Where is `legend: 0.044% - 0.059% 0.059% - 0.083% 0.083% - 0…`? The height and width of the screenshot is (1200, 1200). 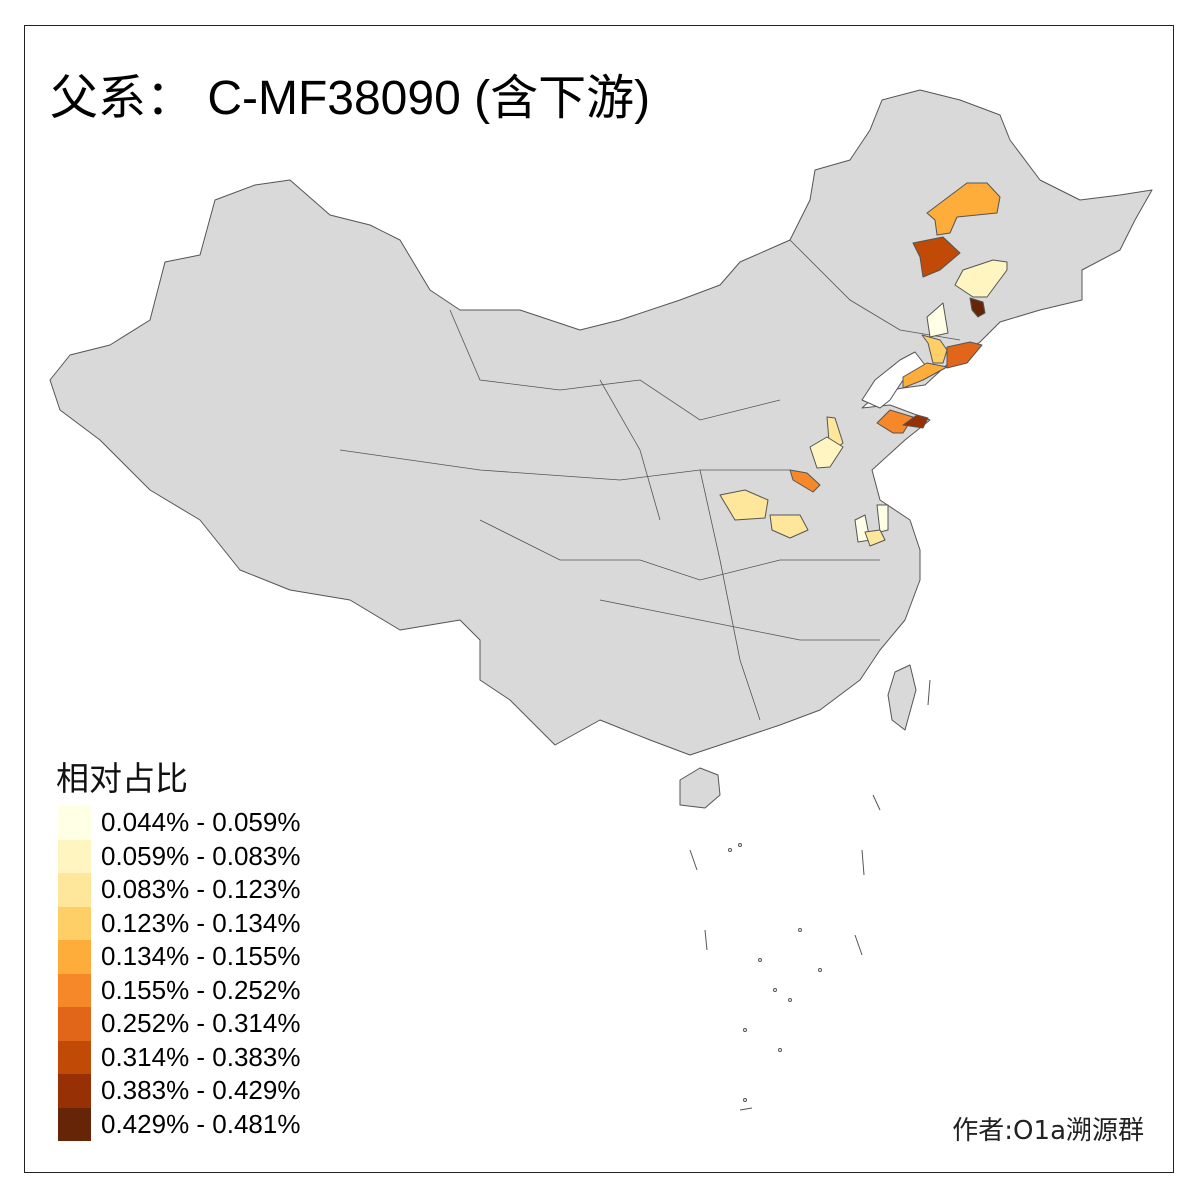
legend: 0.044% - 0.059% 0.059% - 0.083% 0.083% - 0… is located at coordinates (179, 973).